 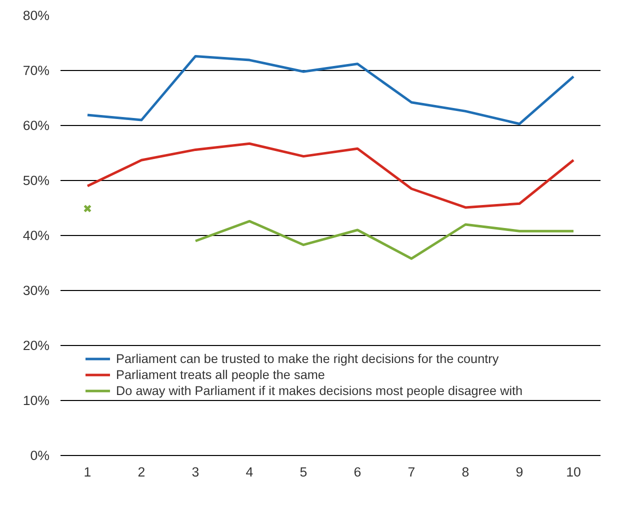 What do you see at coordinates (520, 472) in the screenshot?
I see `x-tick-label: 9` at bounding box center [520, 472].